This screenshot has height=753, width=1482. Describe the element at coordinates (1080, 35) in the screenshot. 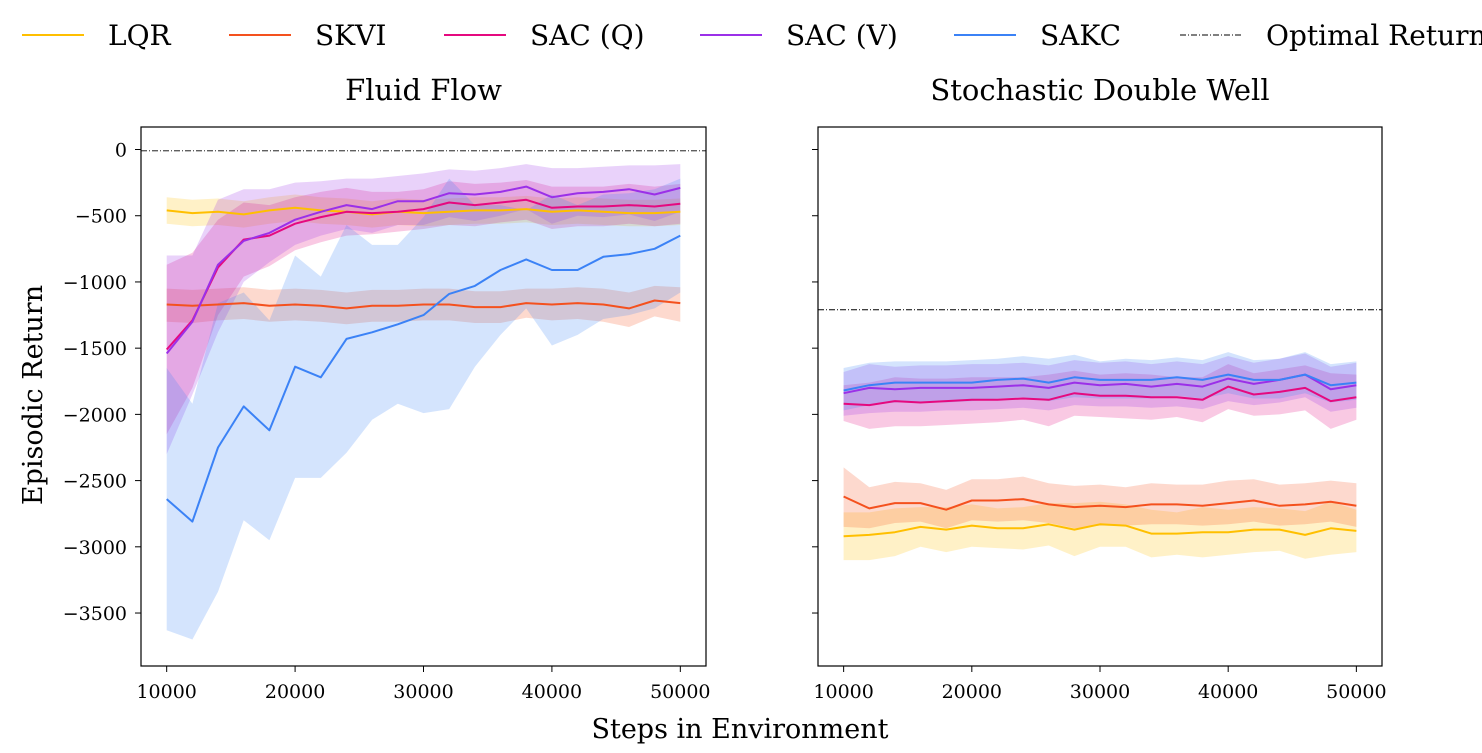

I see `legend-label: SAKC` at that location.